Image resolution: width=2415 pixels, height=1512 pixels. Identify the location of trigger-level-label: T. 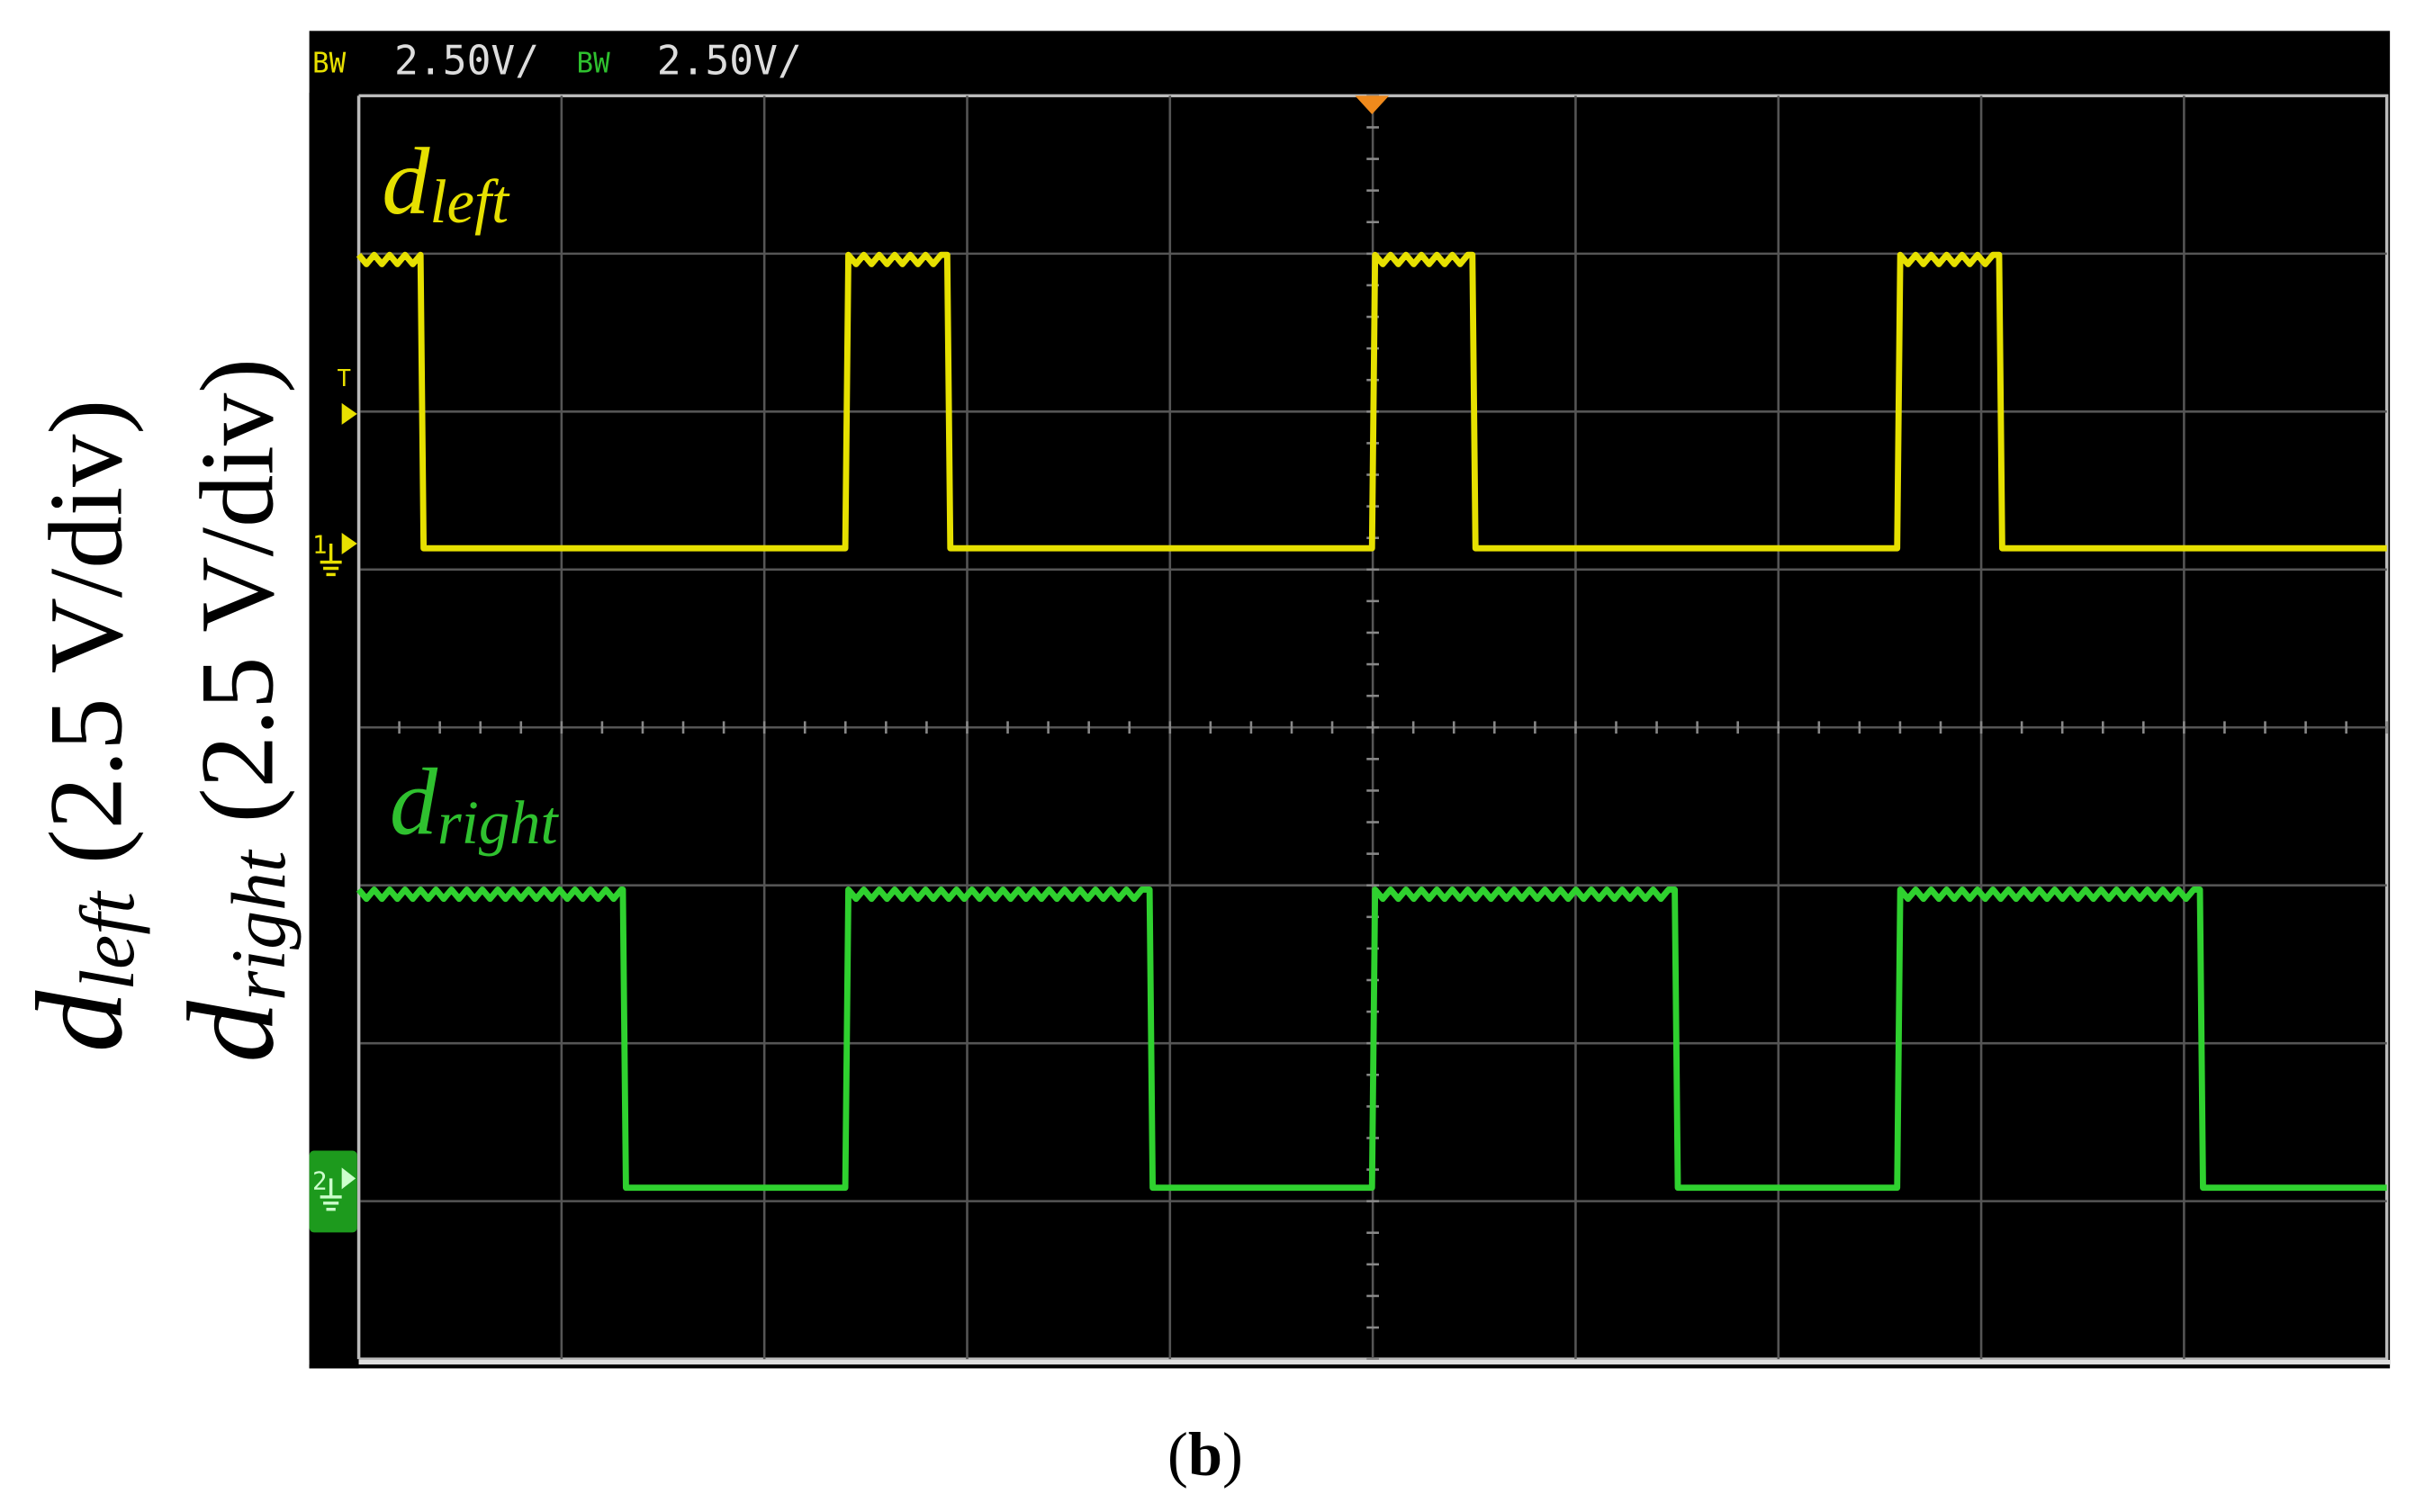
(345, 379).